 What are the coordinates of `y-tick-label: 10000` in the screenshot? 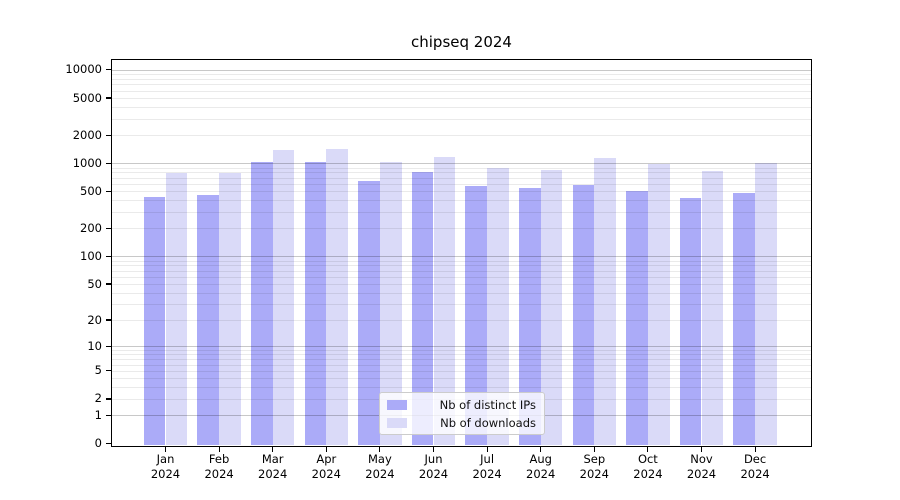 It's located at (83, 69).